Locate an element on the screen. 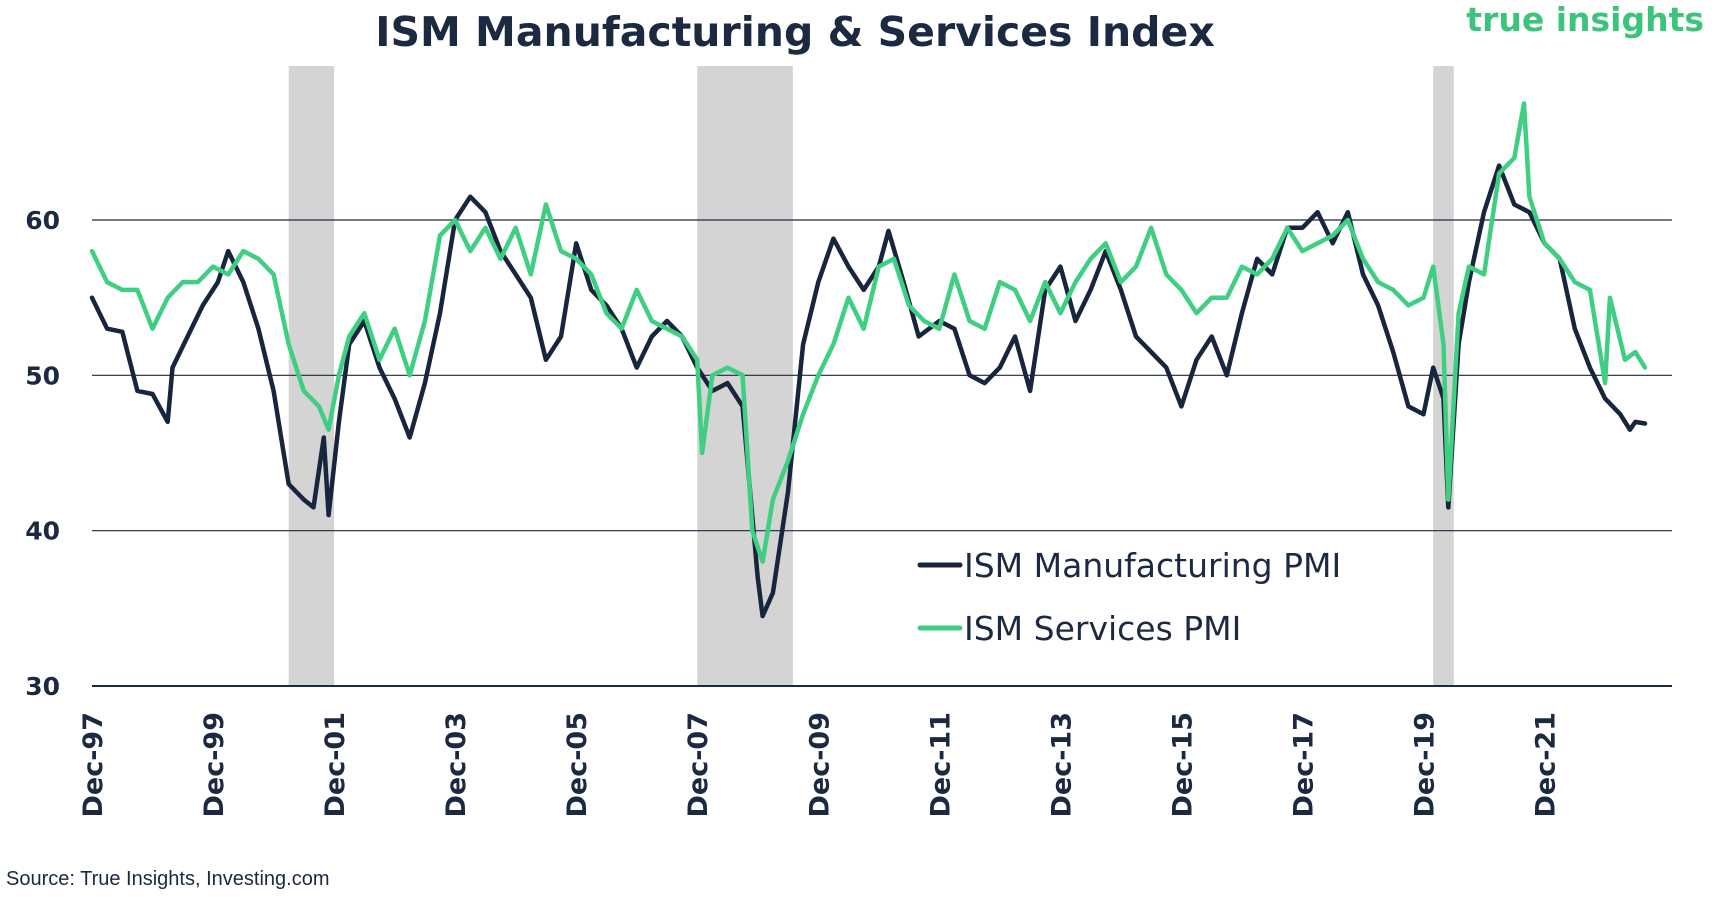 This screenshot has height=906, width=1712. y-axis: 30 40 50 60 is located at coordinates (42, 453).